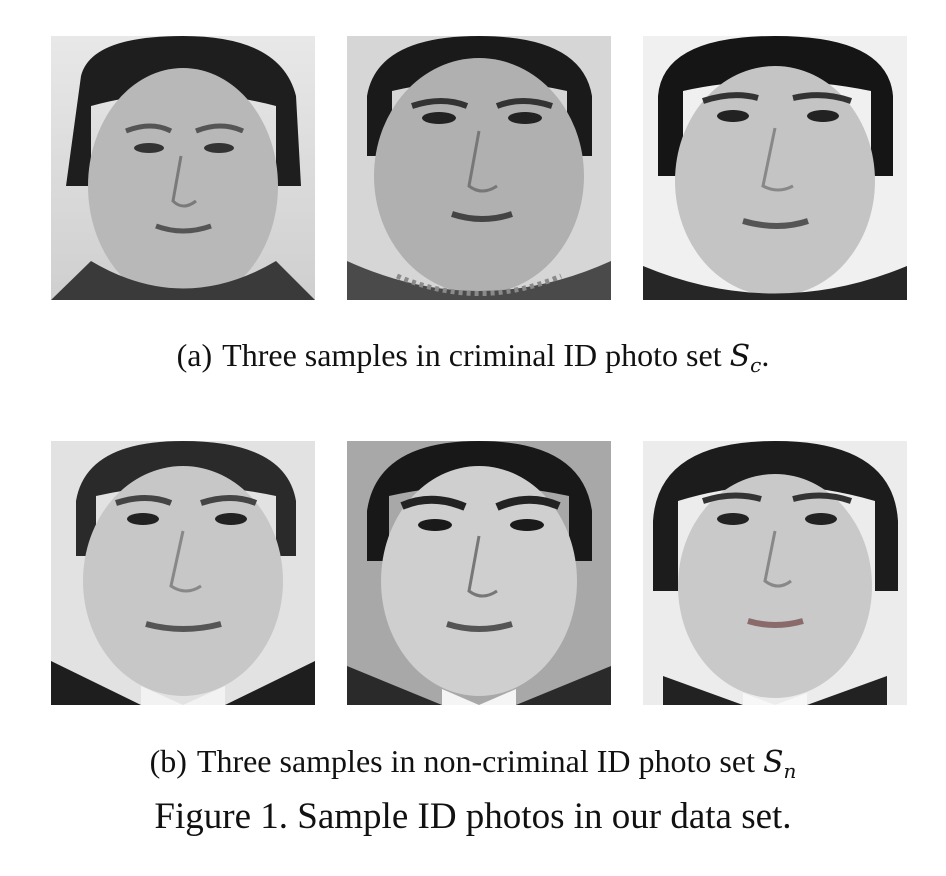 The image size is (946, 876). What do you see at coordinates (472, 355) in the screenshot?
I see `subfigure-a-text: Three samples in criminal ID photo set` at bounding box center [472, 355].